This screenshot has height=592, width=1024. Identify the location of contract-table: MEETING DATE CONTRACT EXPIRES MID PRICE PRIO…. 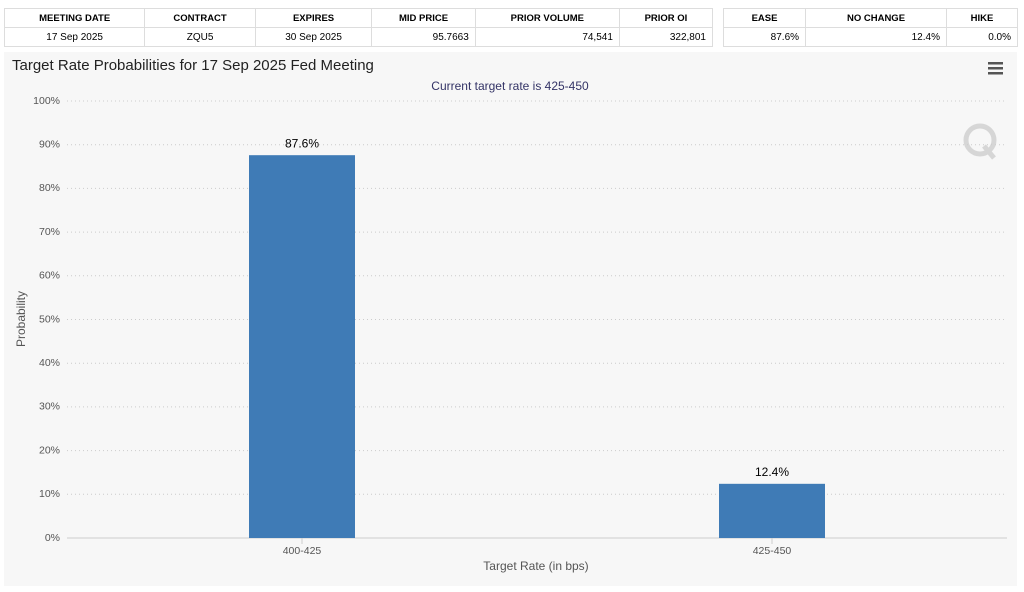
(358, 27).